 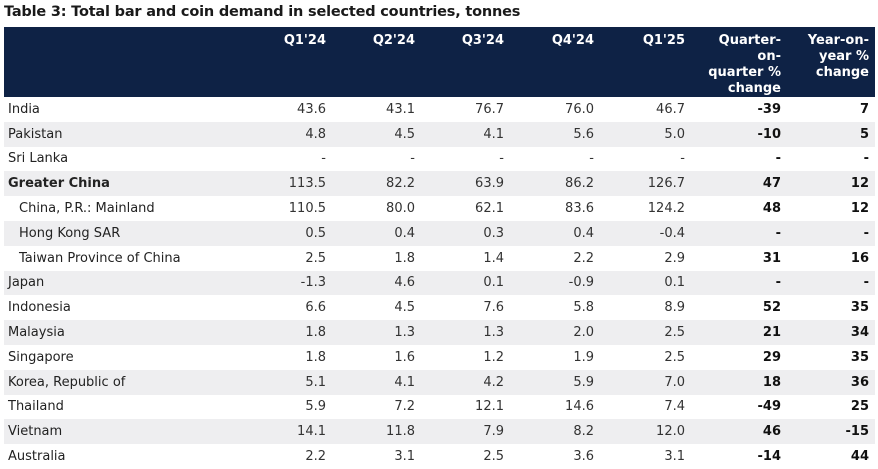 I want to click on value-cell: 5.1, so click(x=315, y=382).